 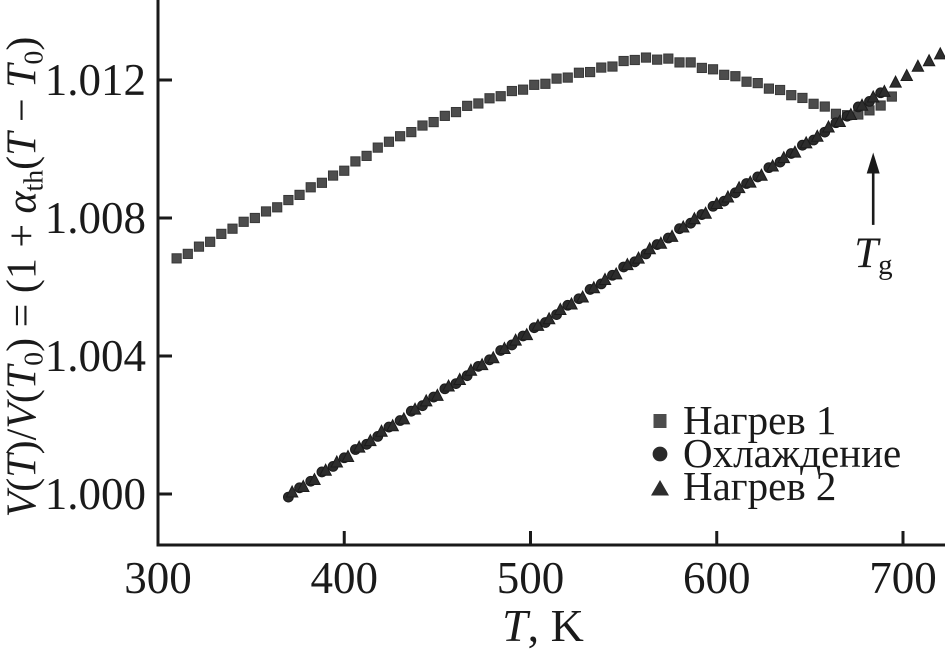 What do you see at coordinates (903, 578) in the screenshot?
I see `x-tick-label: 700` at bounding box center [903, 578].